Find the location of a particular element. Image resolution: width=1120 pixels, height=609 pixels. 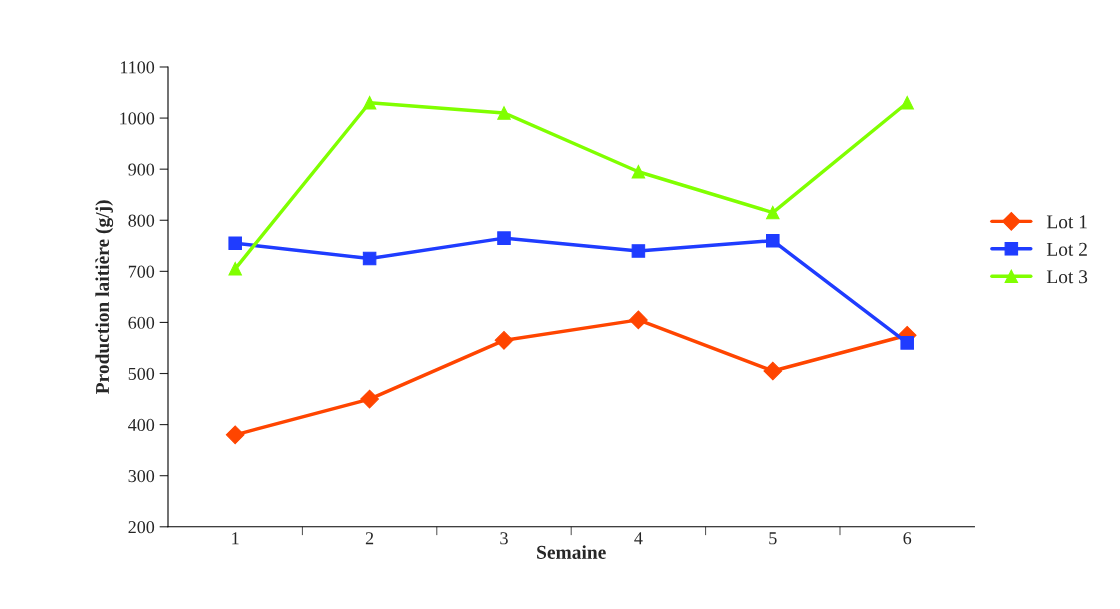

y-tick-label: 500 is located at coordinates (141, 373).